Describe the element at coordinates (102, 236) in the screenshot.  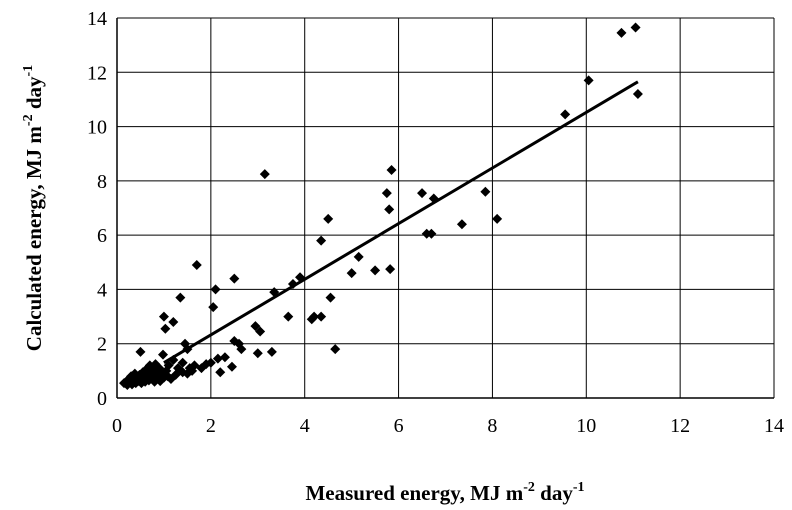
I see `y-tick-label: 6` at that location.